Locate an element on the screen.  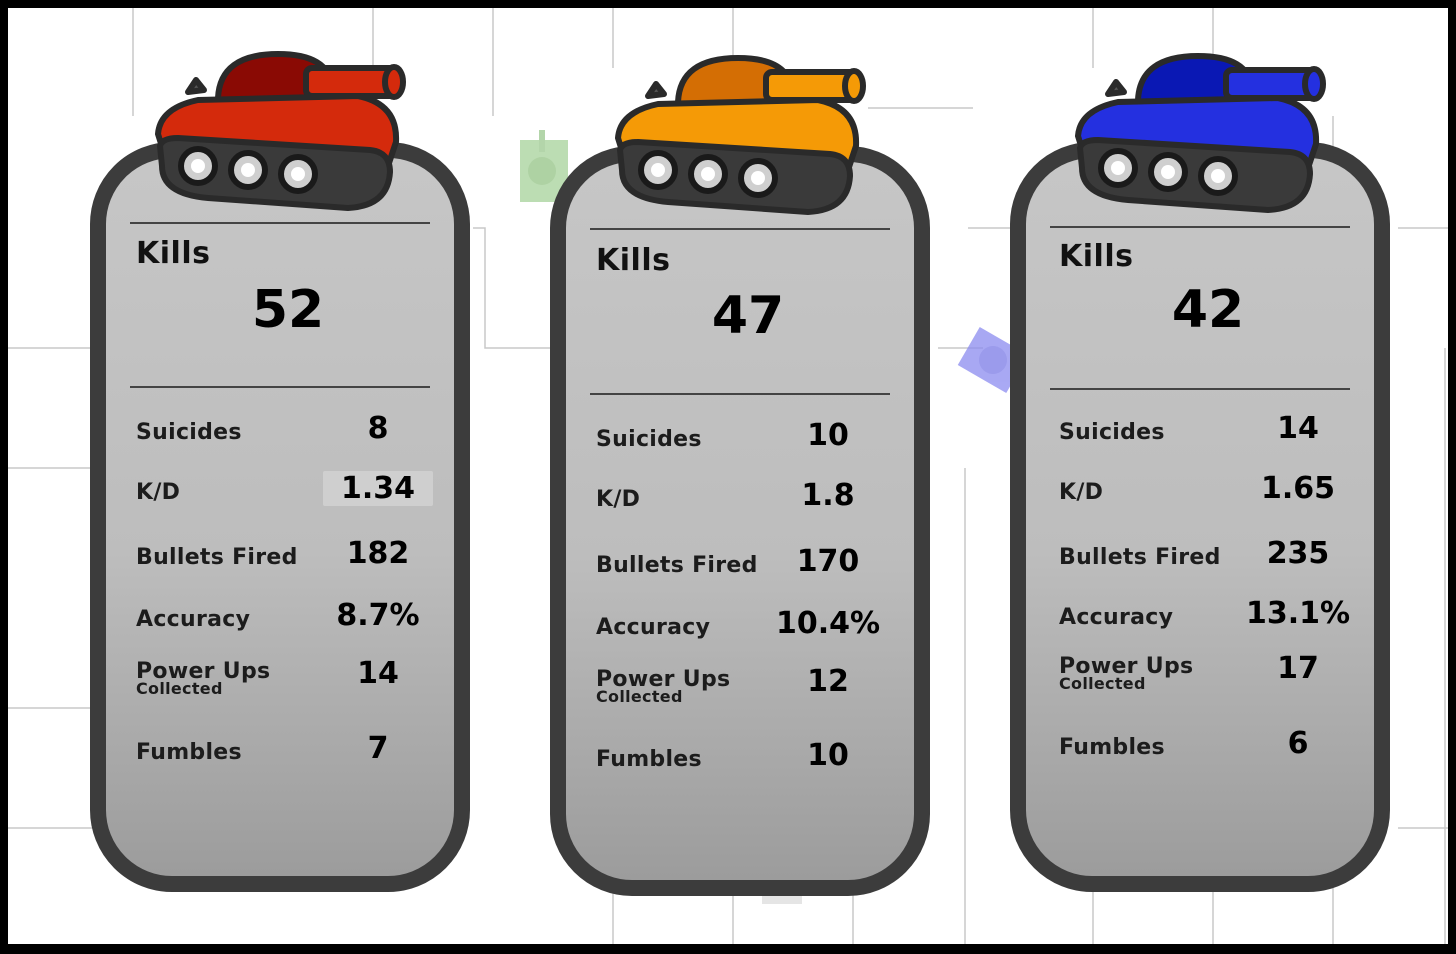
stat-label-text-fumbles-red: Fumbles is located at coordinates (189, 752).